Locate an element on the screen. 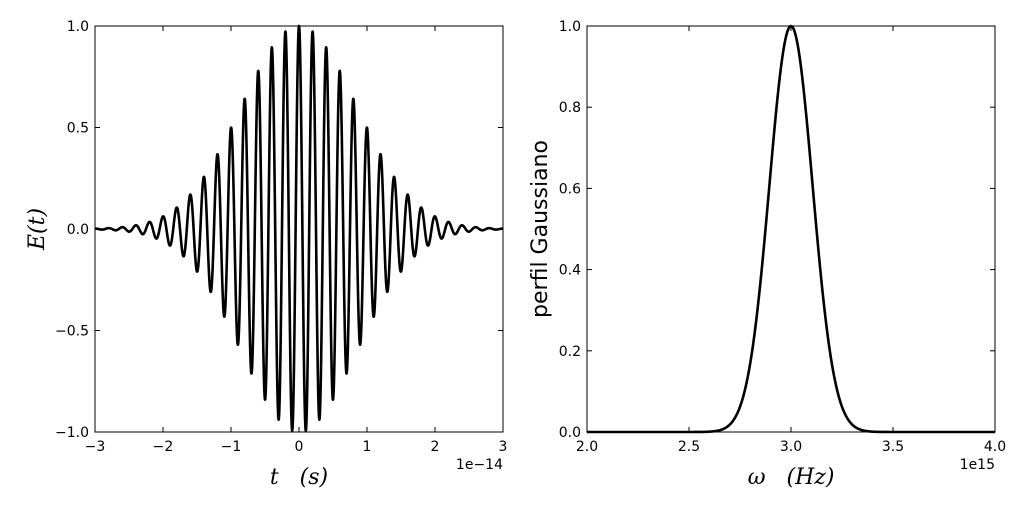 The image size is (1024, 512). x-tick-label: −3 is located at coordinates (95, 447).